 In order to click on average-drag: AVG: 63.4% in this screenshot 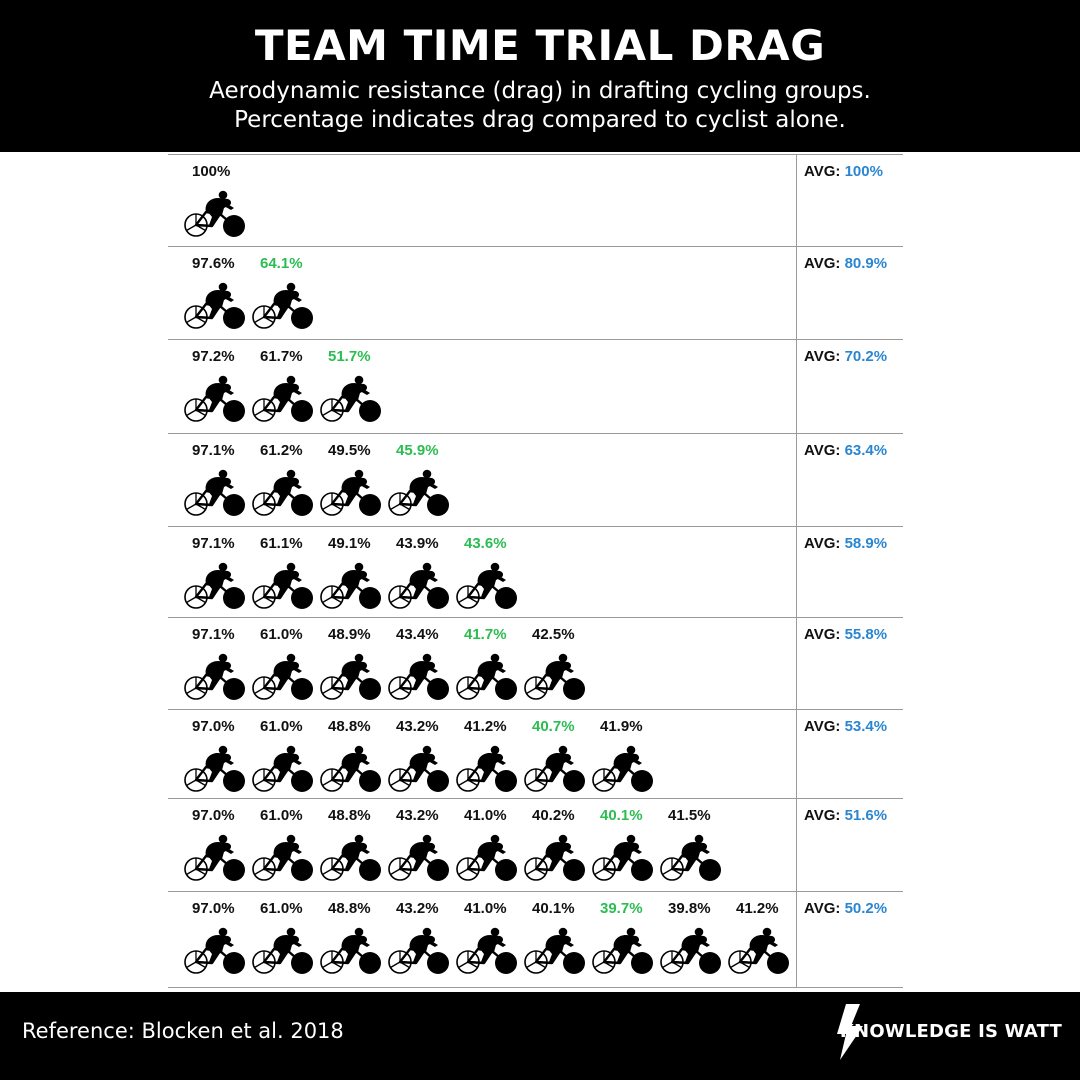, I will do `click(845, 450)`.